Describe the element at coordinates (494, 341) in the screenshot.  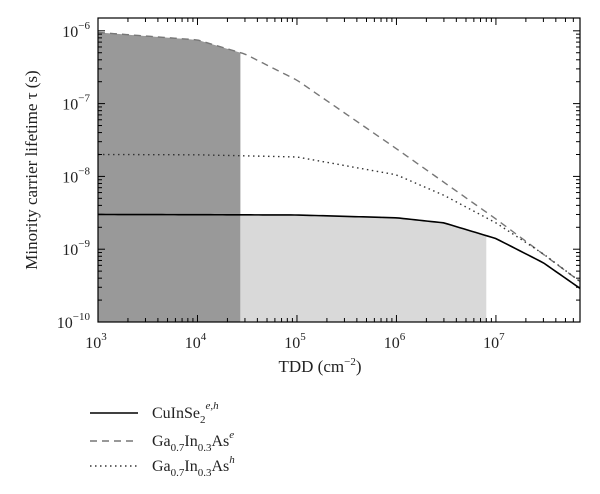
I see `x-tick-label: 10⁷` at that location.